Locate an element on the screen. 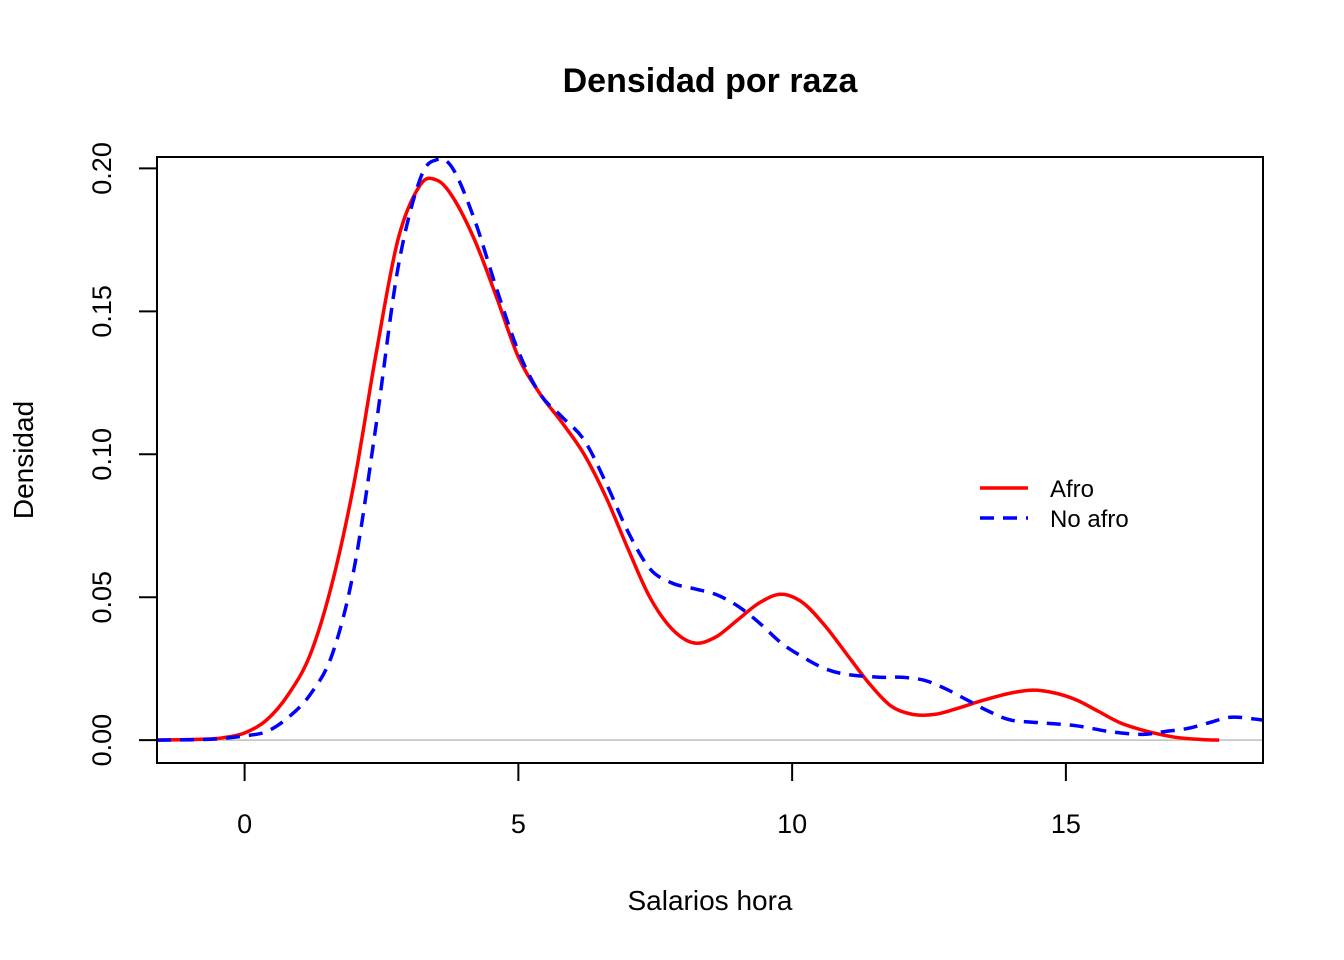  x-tick-label: 0 is located at coordinates (244, 824).